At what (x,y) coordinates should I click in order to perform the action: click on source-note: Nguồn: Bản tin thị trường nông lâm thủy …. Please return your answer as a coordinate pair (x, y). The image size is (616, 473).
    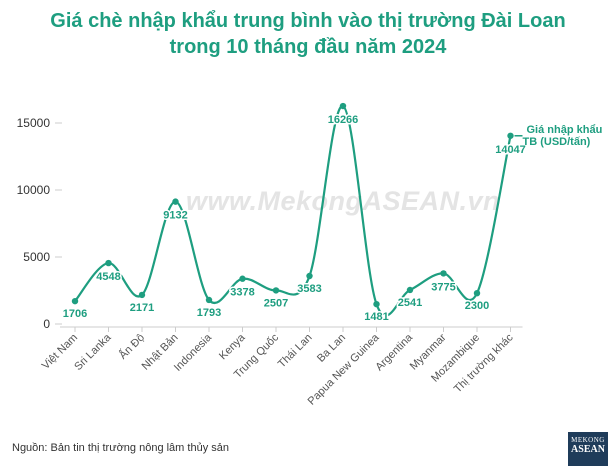
    Looking at the image, I should click on (120, 448).